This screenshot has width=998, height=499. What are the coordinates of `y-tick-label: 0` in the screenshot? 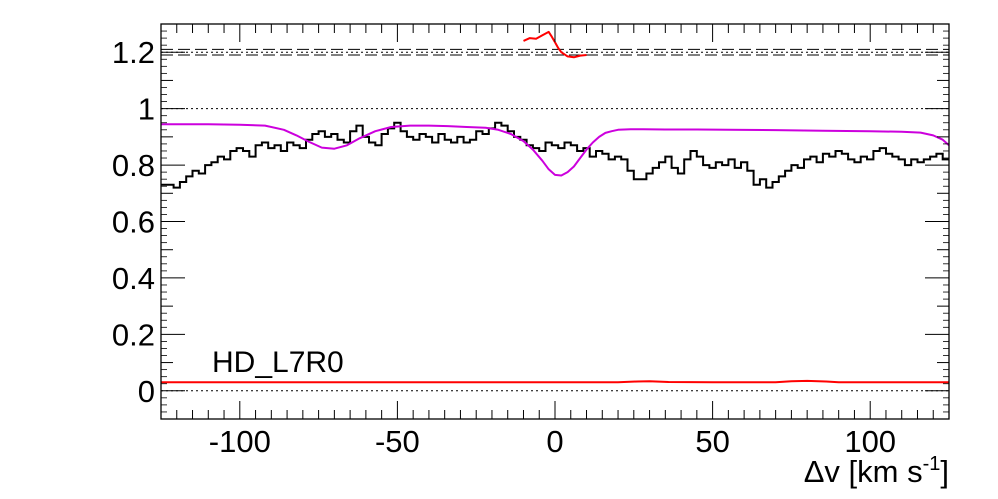 It's located at (146, 391).